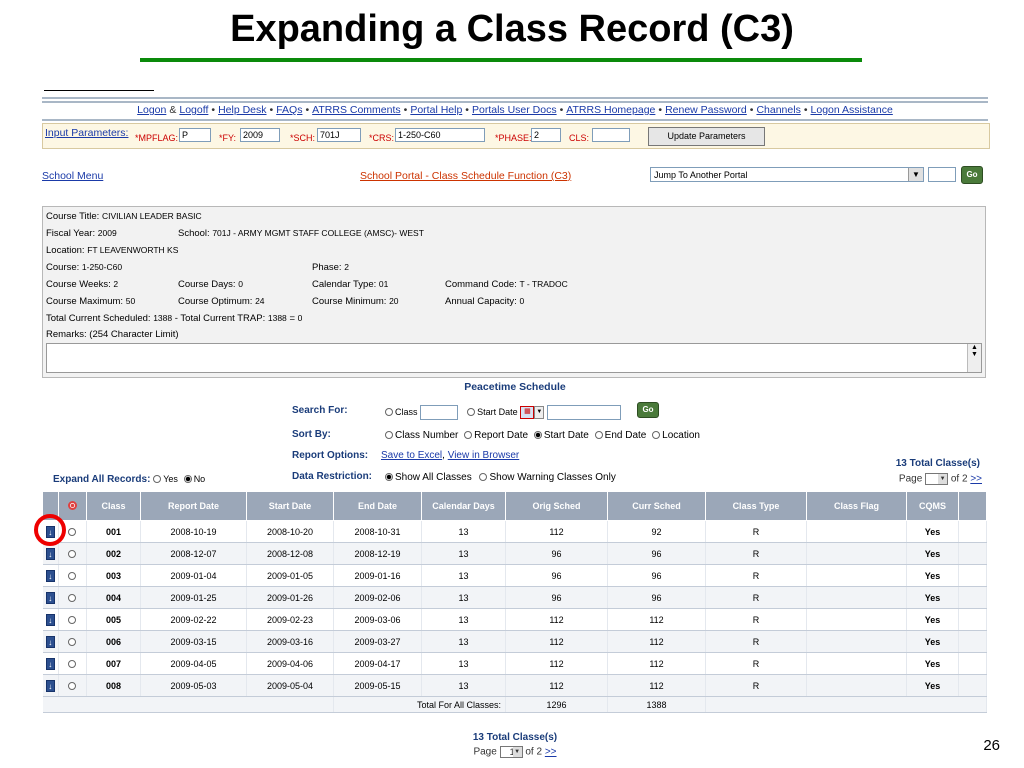 The image size is (1024, 768). I want to click on school-label: School:, so click(194, 233).